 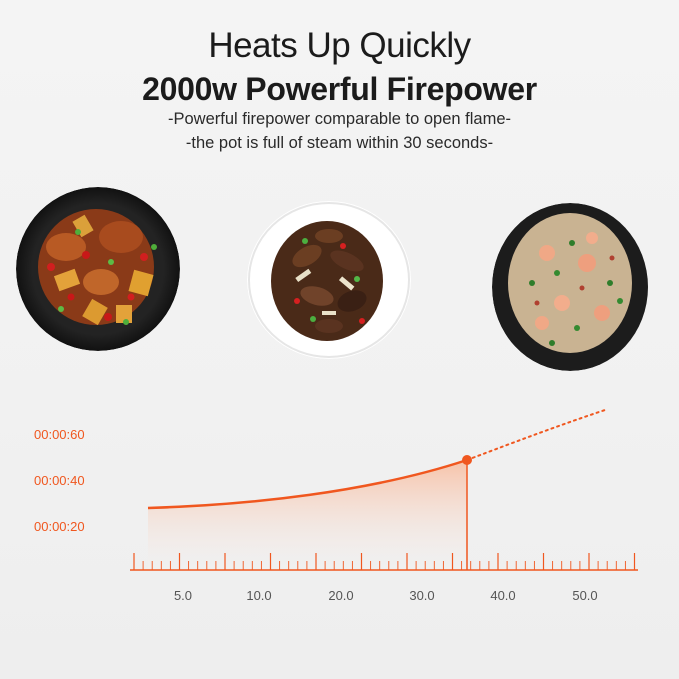 What do you see at coordinates (467, 460) in the screenshot?
I see `highlight-marker` at bounding box center [467, 460].